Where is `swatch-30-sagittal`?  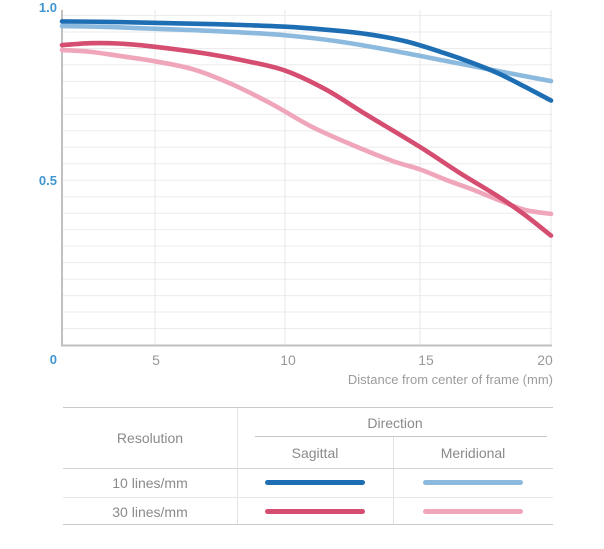
swatch-30-sagittal is located at coordinates (315, 511).